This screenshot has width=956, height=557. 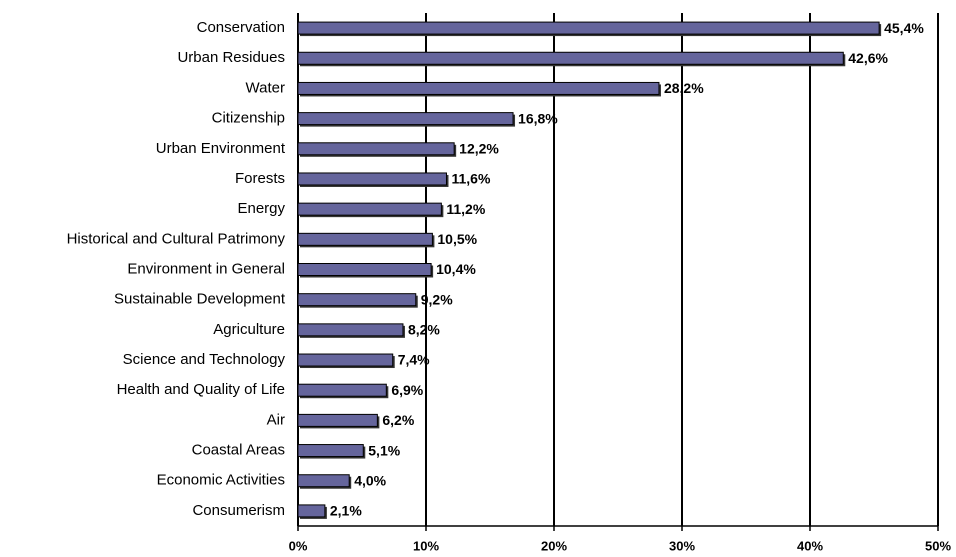 What do you see at coordinates (424, 330) in the screenshot?
I see `value-label: 8,2%` at bounding box center [424, 330].